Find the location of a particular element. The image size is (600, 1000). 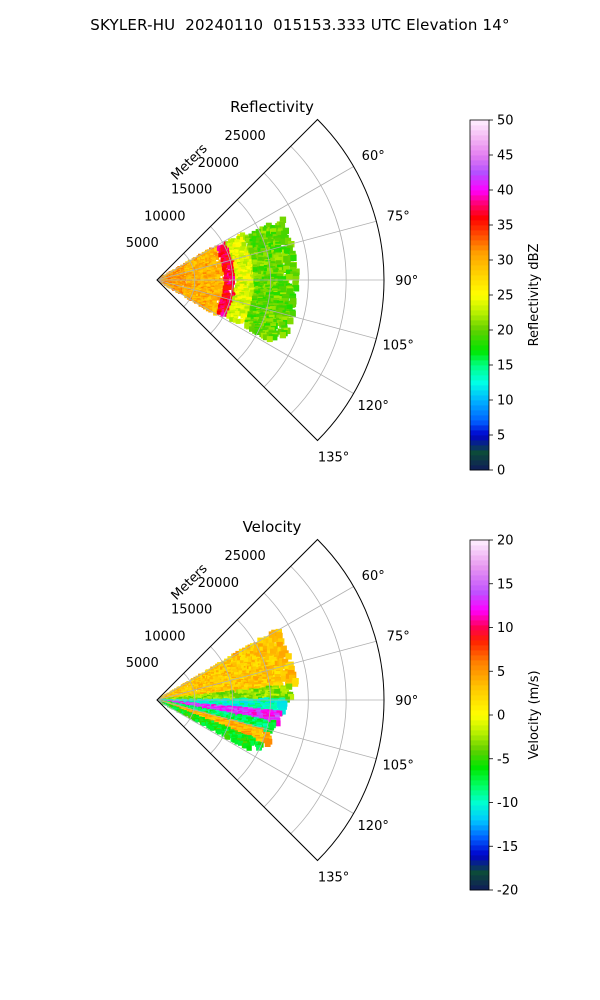

colorbar-tick-label: 15 is located at coordinates (505, 584).